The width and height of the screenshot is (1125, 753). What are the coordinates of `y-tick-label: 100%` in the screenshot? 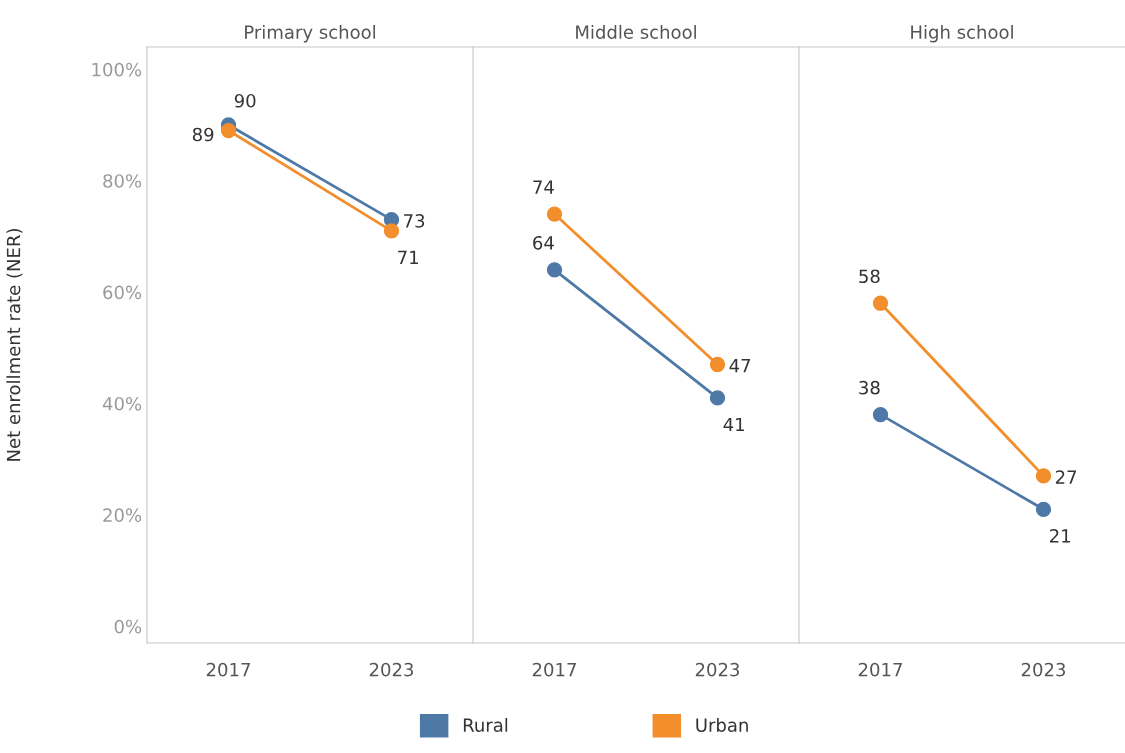 It's located at (117, 69).